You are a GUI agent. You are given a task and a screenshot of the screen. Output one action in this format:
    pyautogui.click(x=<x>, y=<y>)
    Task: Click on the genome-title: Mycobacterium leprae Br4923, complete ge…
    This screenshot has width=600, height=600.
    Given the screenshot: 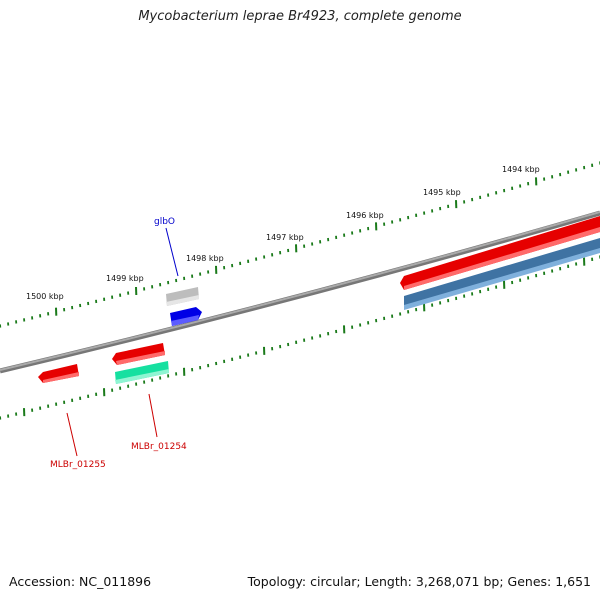 What is the action you would take?
    pyautogui.click(x=300, y=16)
    